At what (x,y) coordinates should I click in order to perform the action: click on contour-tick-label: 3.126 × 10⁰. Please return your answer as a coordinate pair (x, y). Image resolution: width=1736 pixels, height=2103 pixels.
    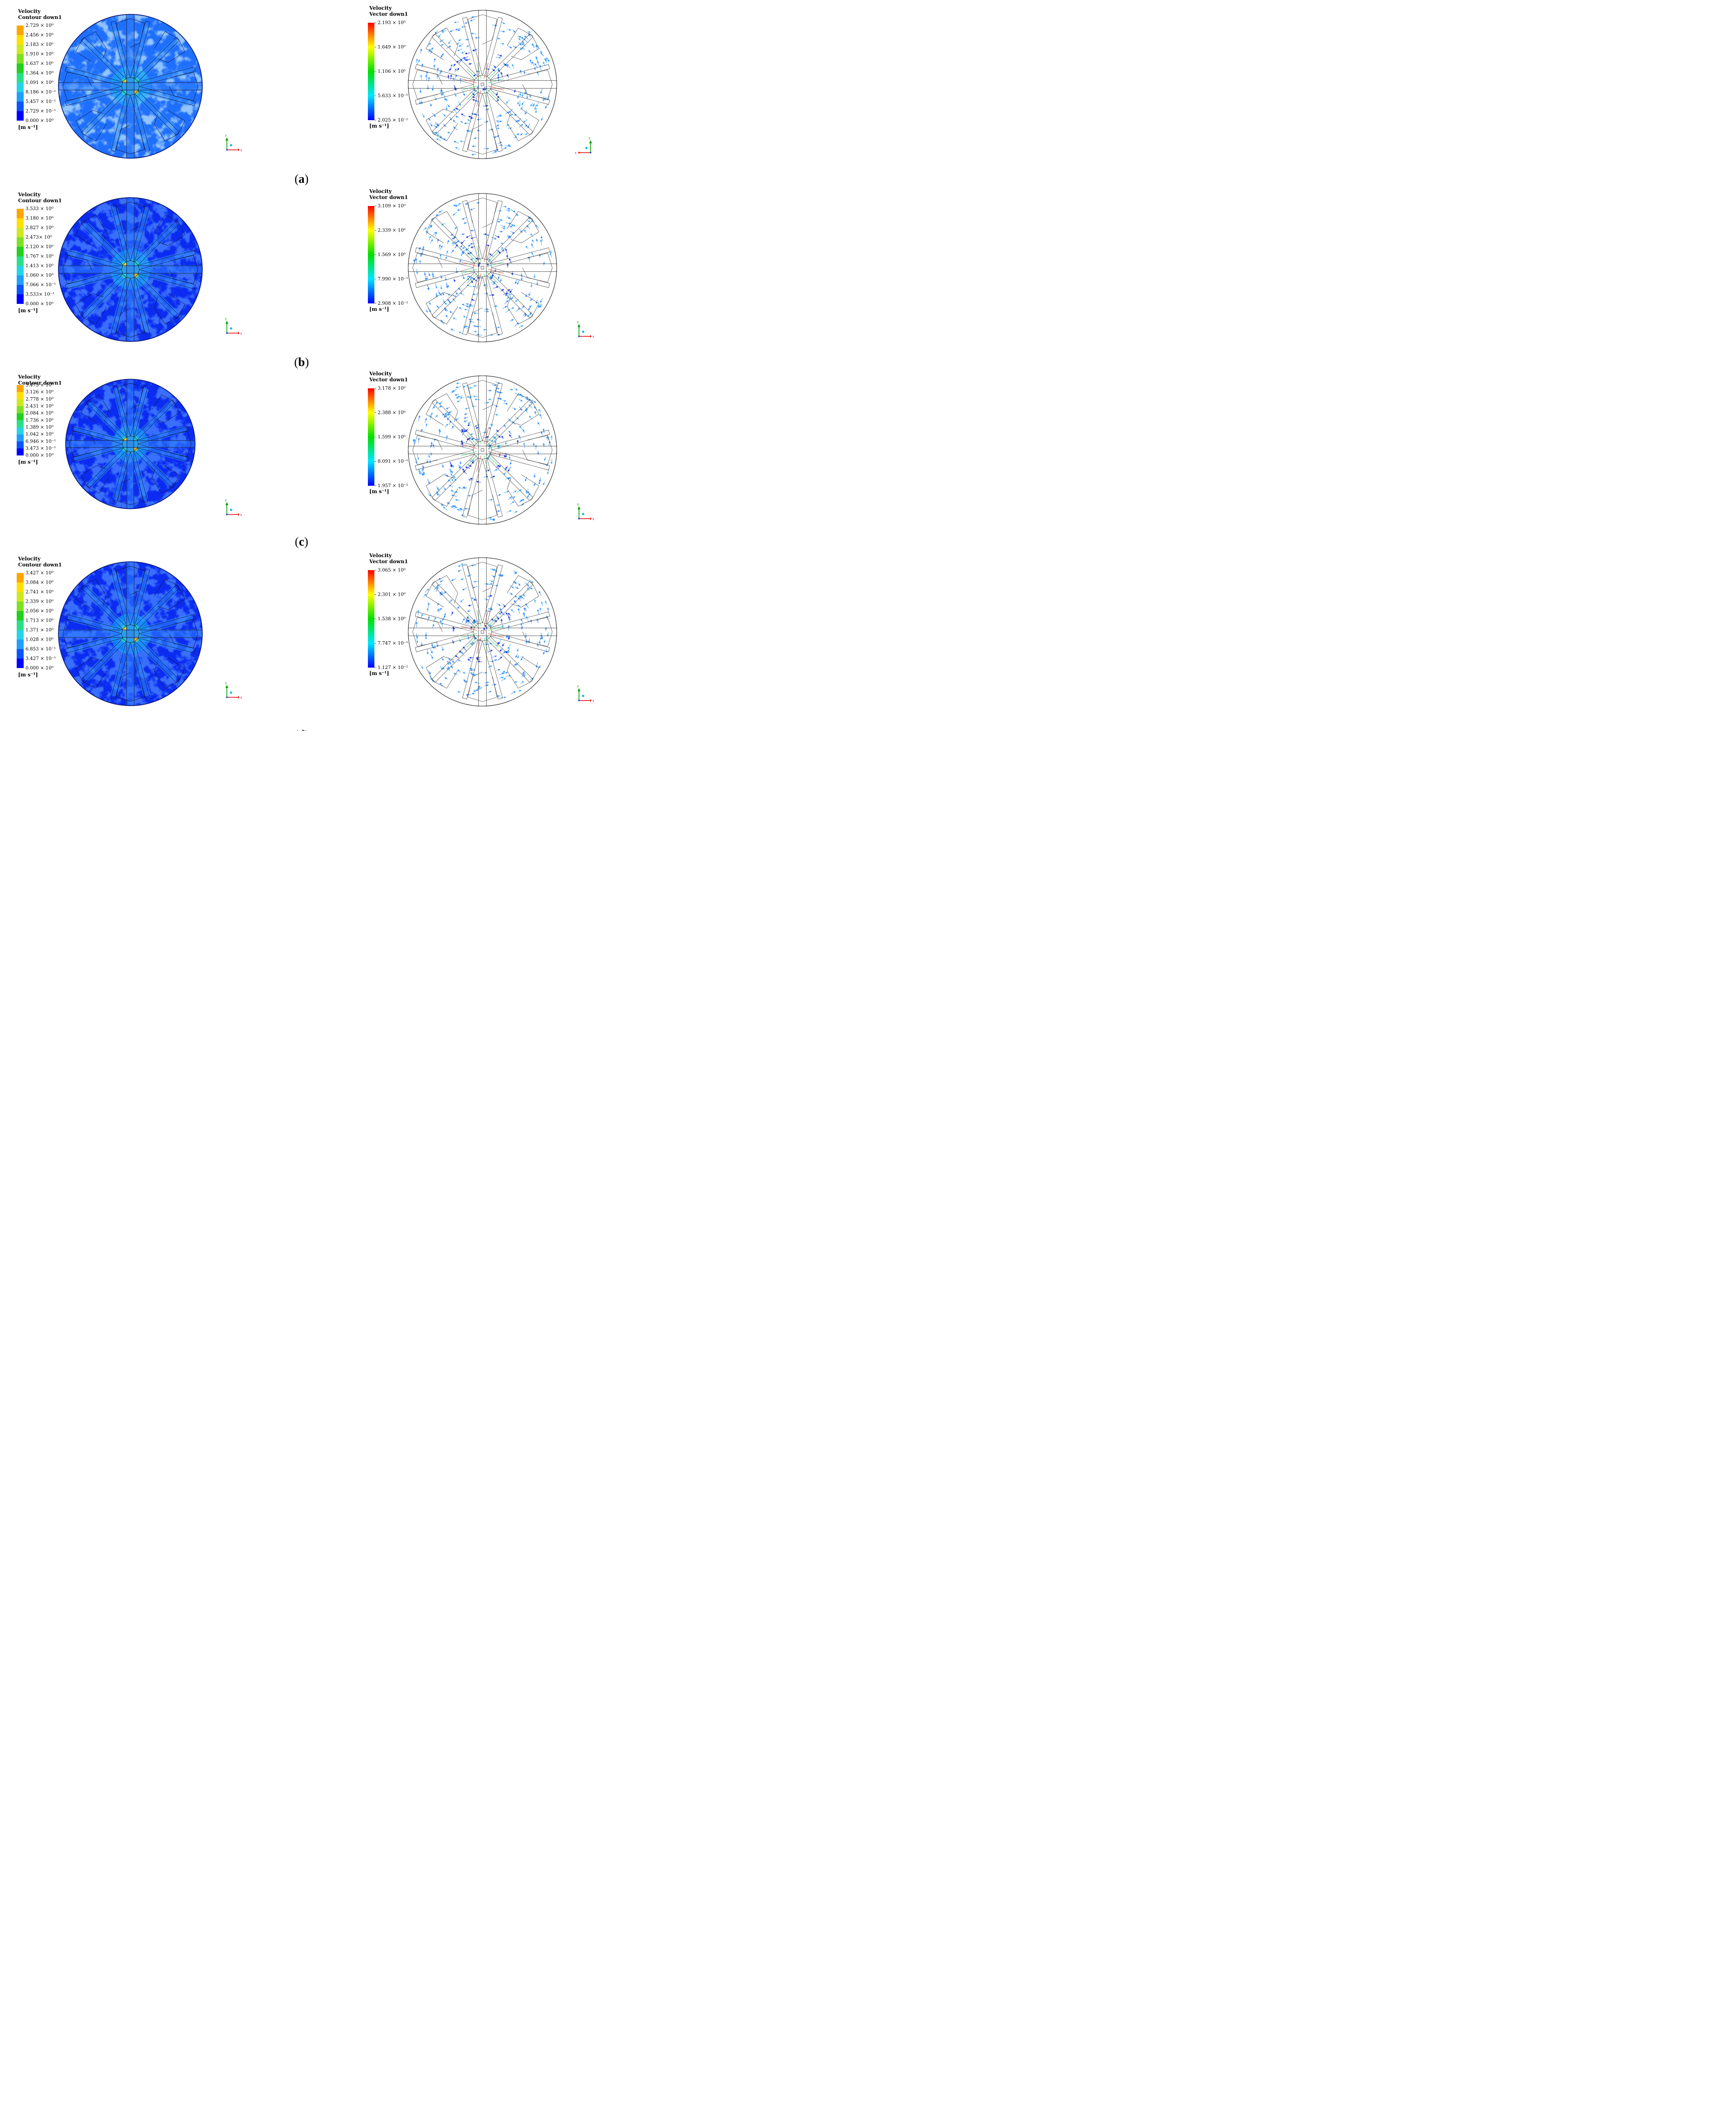
    Looking at the image, I should click on (39, 392).